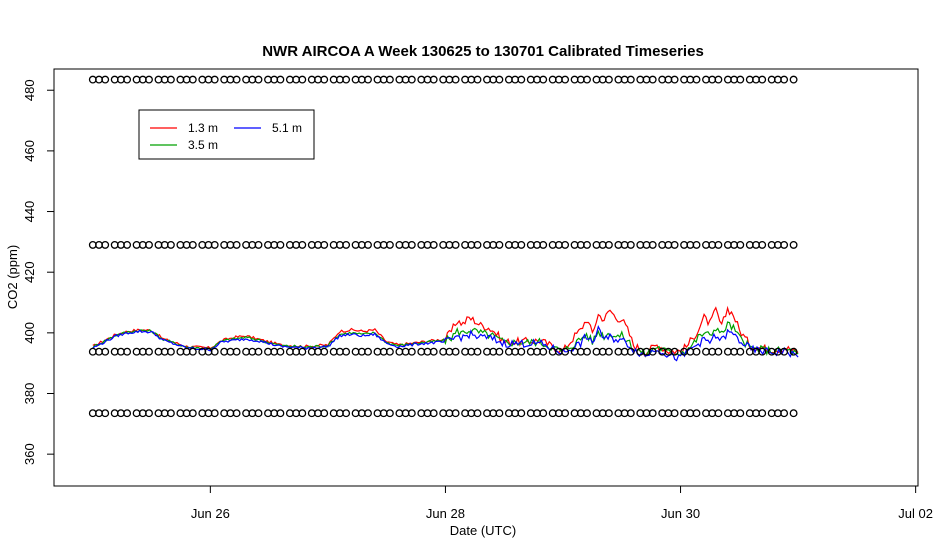  What do you see at coordinates (915, 513) in the screenshot?
I see `x-tick-label: Jul 02` at bounding box center [915, 513].